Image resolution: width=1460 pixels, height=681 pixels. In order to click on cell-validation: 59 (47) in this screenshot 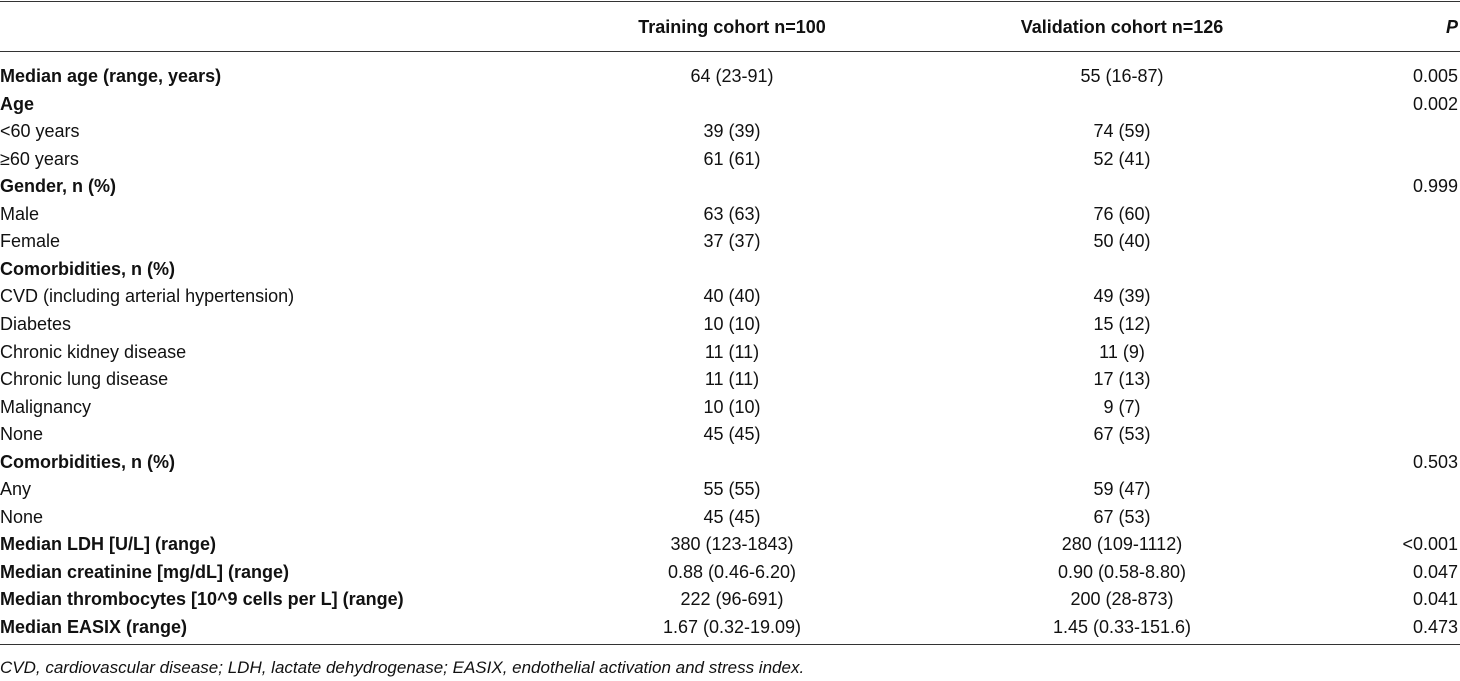, I will do `click(1122, 489)`.